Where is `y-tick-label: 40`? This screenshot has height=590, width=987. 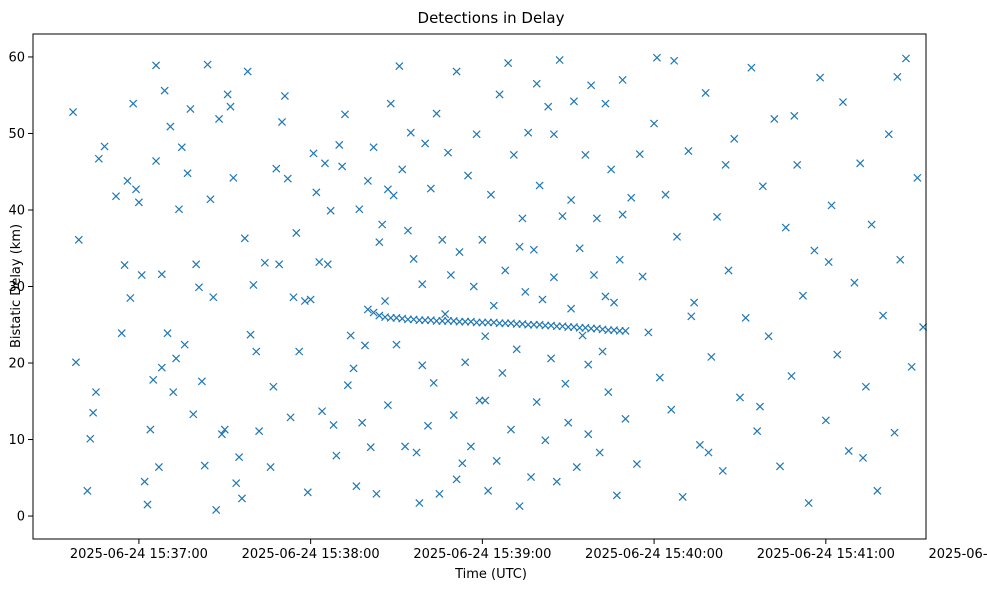
y-tick-label: 40 is located at coordinates (16, 210).